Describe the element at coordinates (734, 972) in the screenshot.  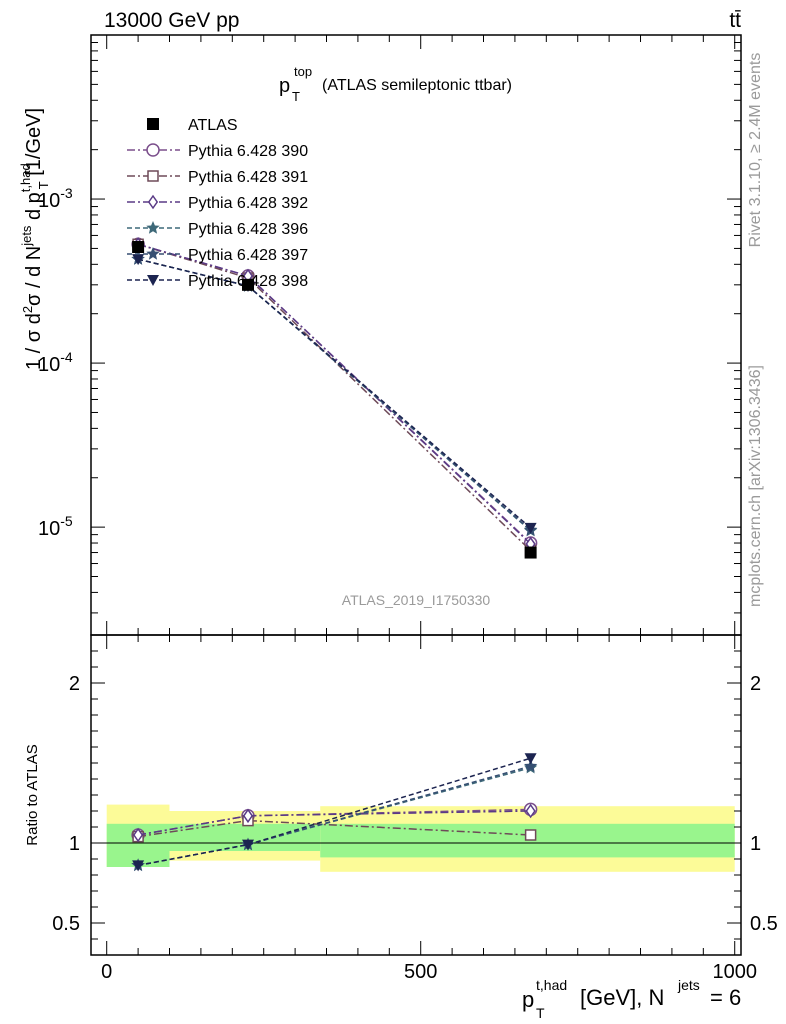
I see `x-tick-label: 1000` at that location.